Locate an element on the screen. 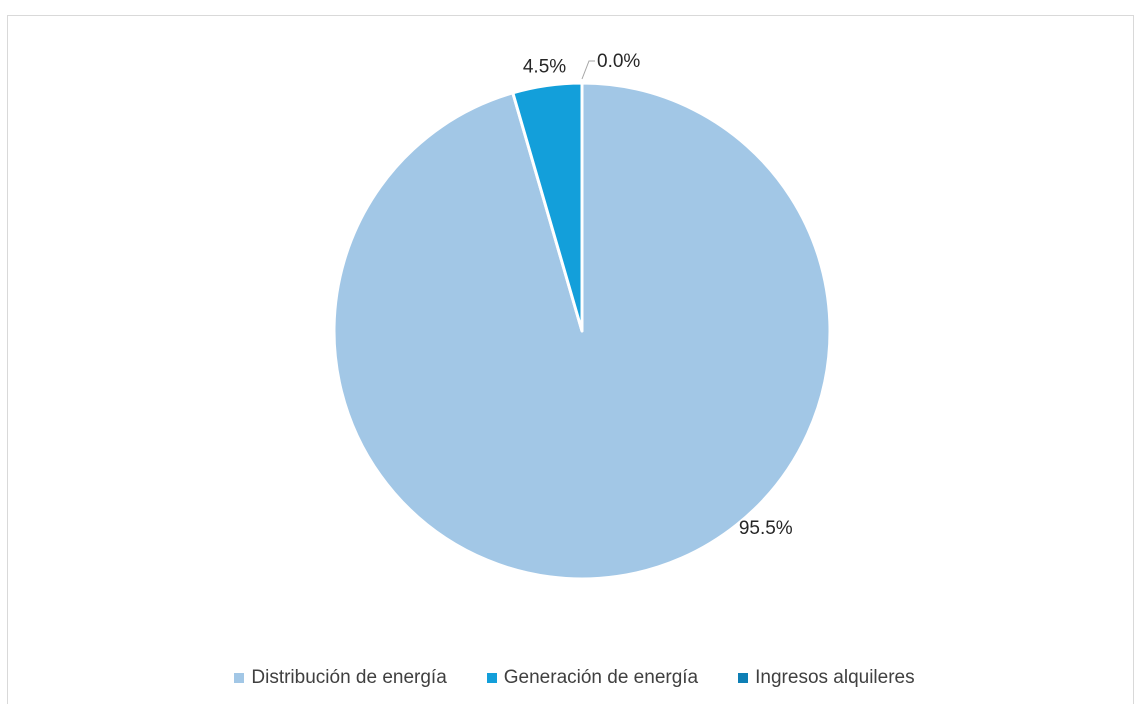 This screenshot has height=704, width=1141. legend-swatch-ingresos is located at coordinates (743, 678).